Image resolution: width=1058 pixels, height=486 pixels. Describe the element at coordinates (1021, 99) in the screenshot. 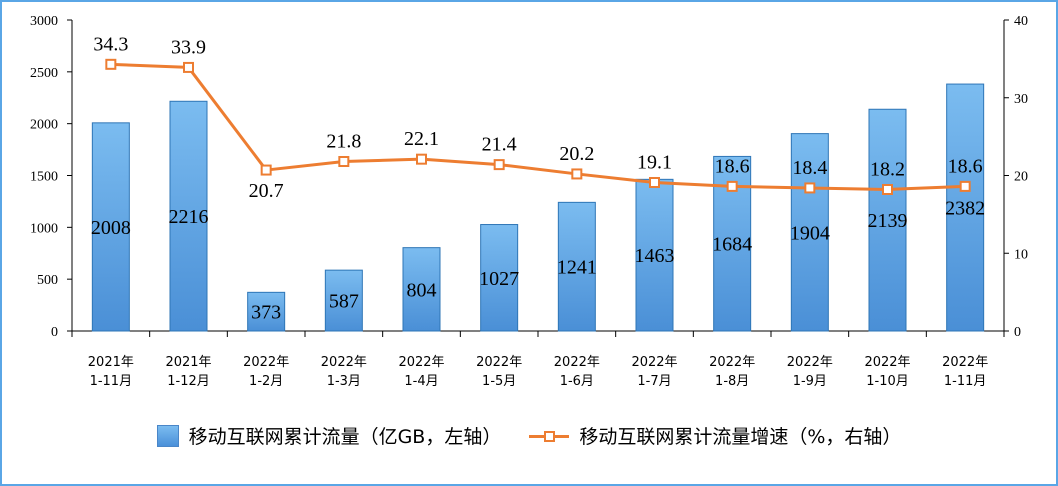

I see `y-right-tick-label: 30` at that location.